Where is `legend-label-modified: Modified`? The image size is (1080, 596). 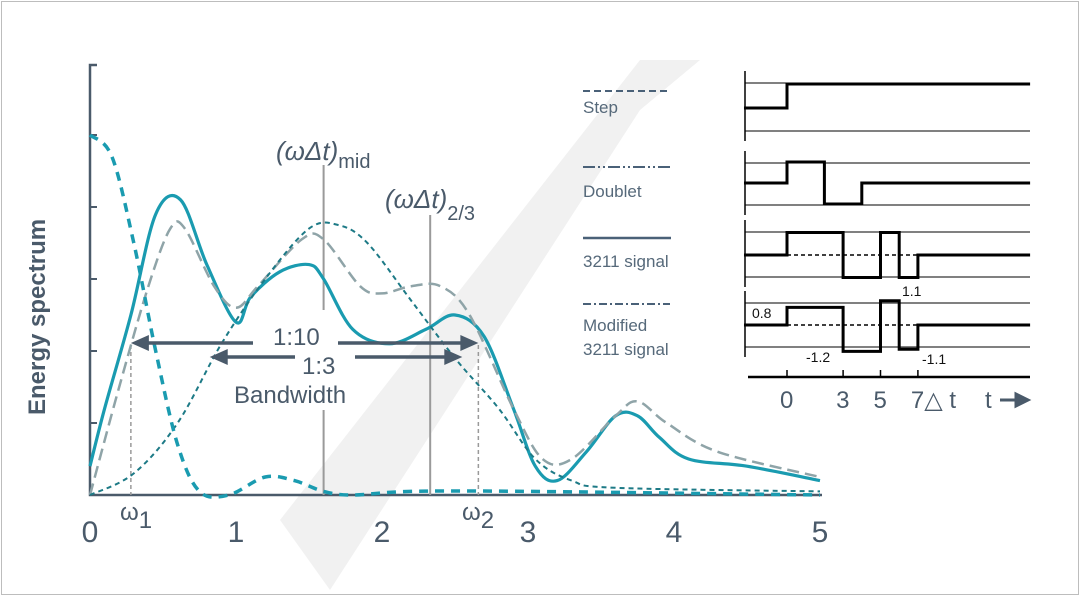
legend-label-modified: Modified is located at coordinates (615, 325).